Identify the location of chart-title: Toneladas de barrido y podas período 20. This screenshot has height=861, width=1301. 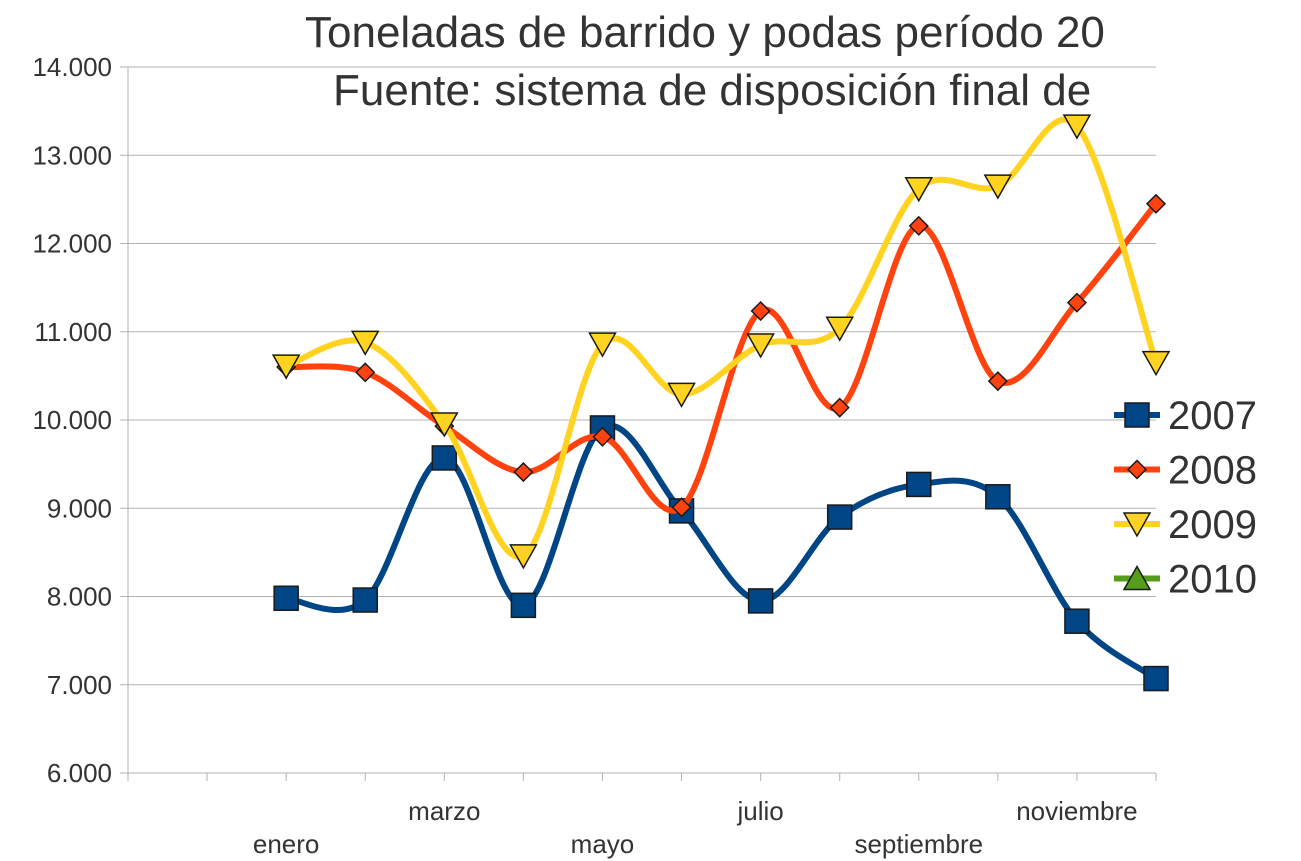
(705, 32).